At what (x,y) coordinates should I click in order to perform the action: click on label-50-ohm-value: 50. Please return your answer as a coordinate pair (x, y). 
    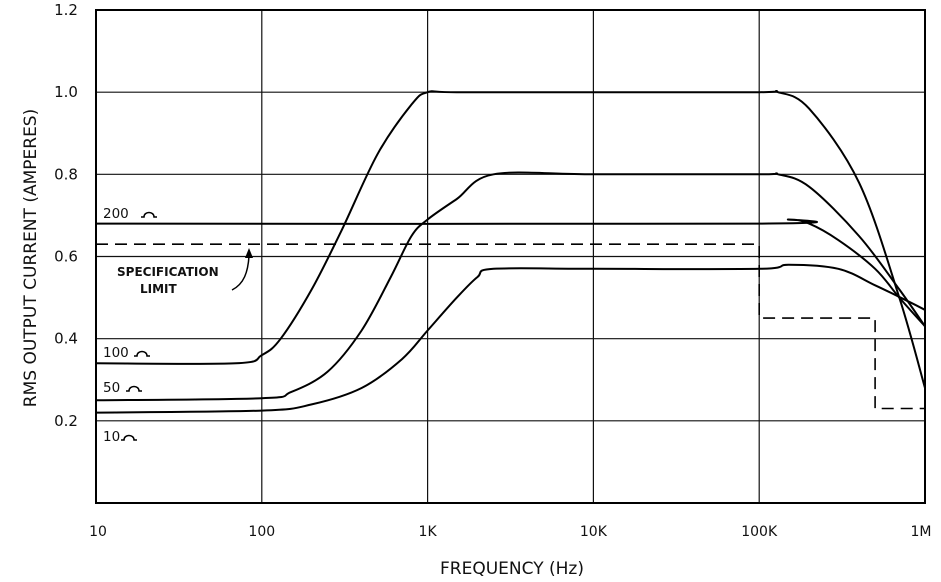
    Looking at the image, I should click on (111, 388).